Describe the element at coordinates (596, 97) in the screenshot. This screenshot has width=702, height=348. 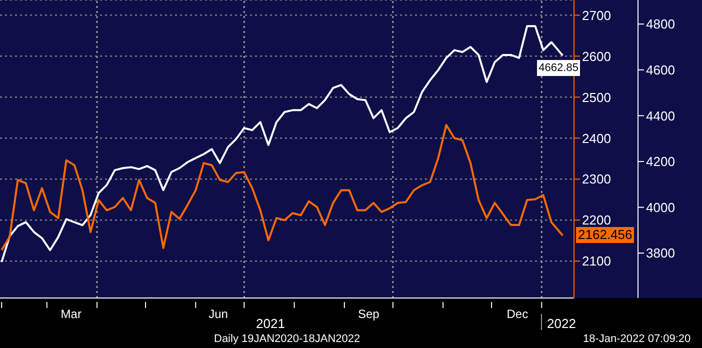
I see `y-tick-label: 2500` at that location.